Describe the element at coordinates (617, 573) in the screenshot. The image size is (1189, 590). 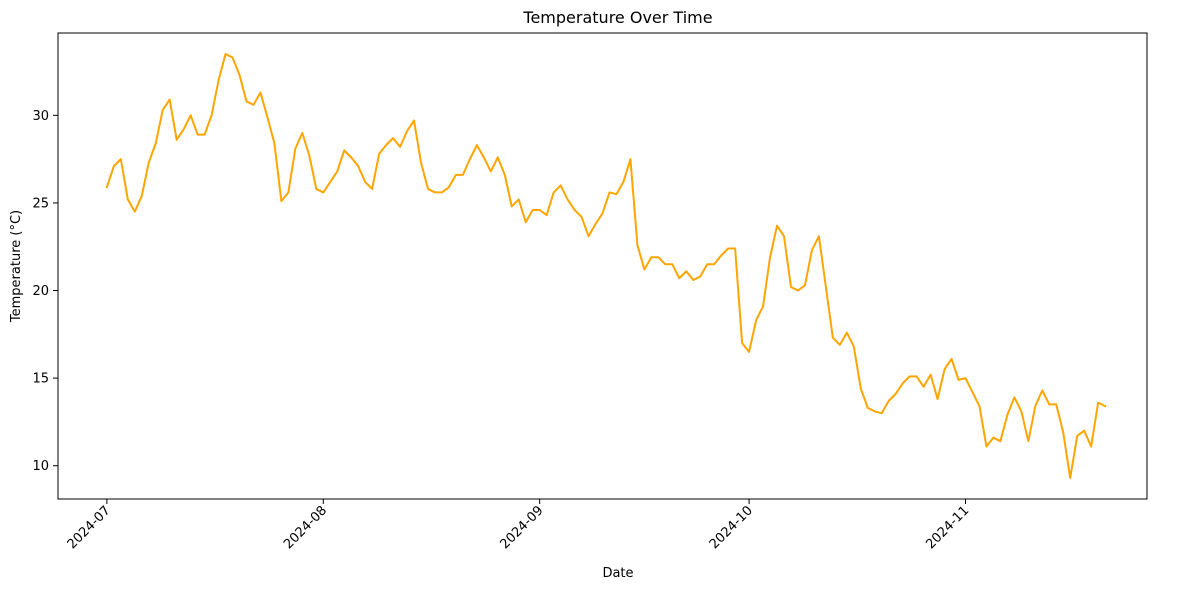
I see `x-axis-label: Date` at that location.